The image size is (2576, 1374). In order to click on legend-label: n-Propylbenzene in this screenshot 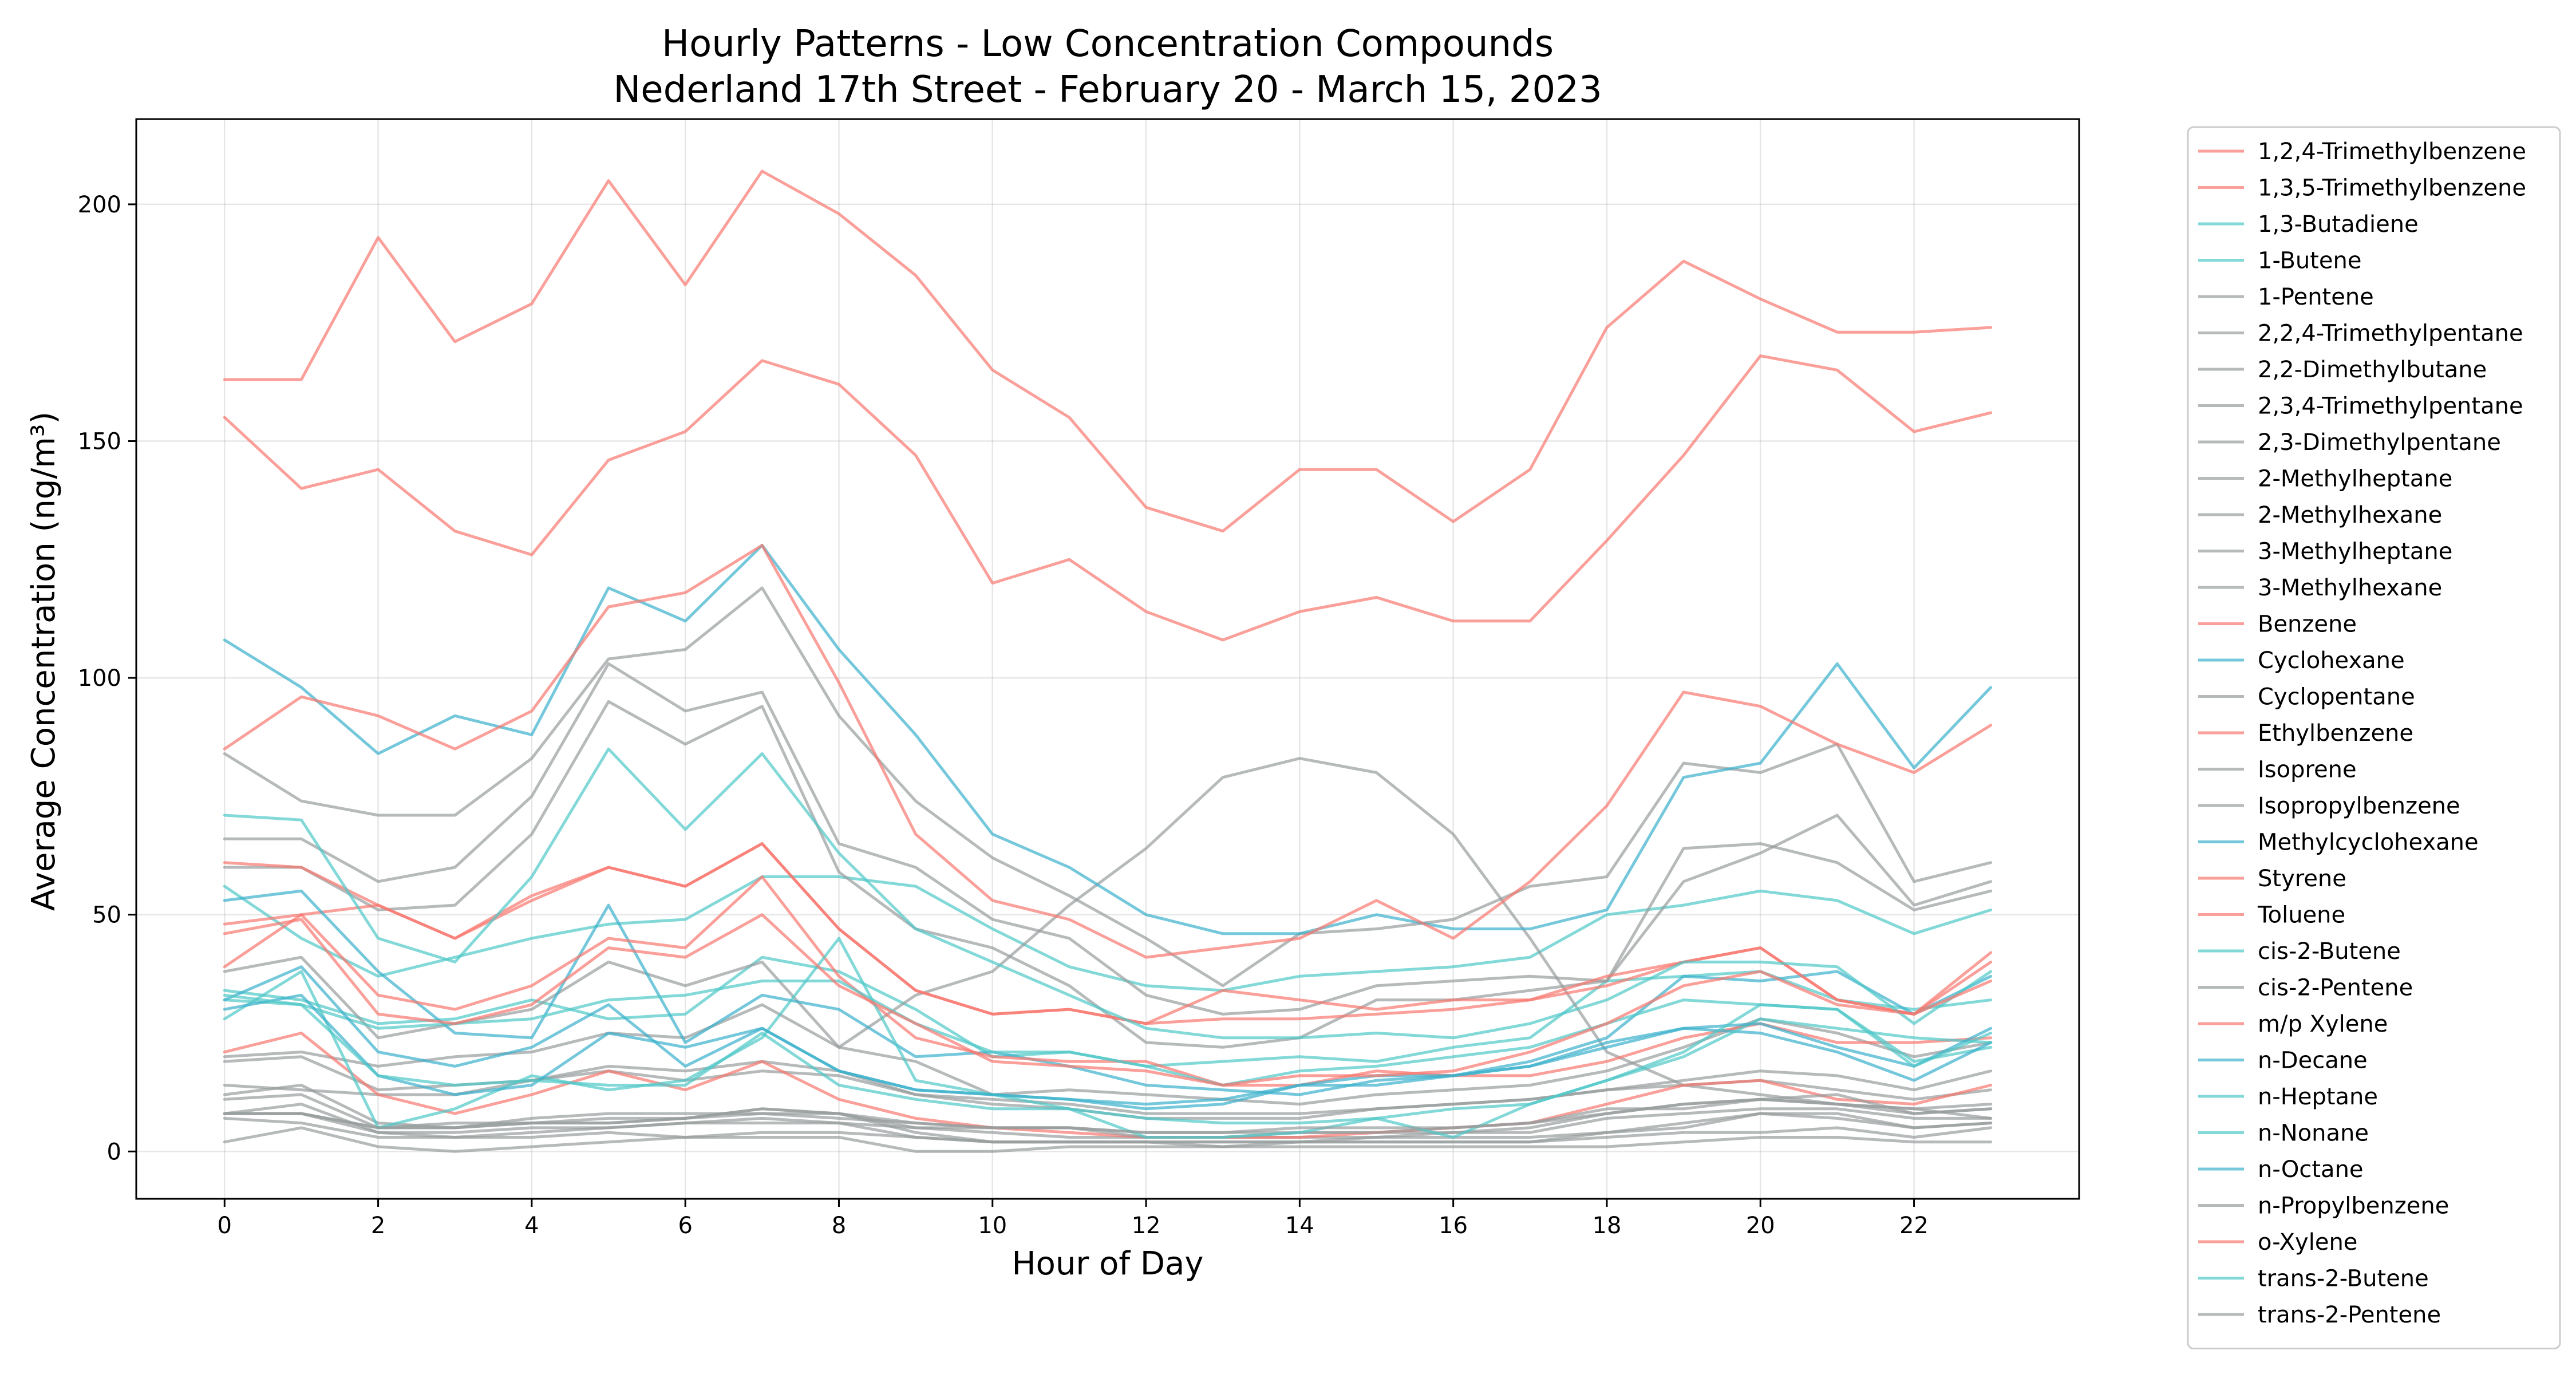, I will do `click(2353, 1206)`.